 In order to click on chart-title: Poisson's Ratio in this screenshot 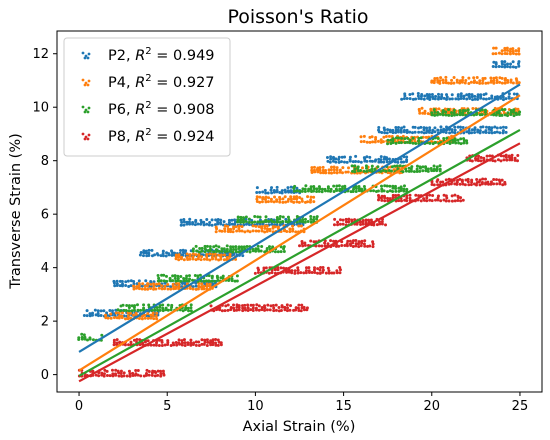, I will do `click(297, 17)`.